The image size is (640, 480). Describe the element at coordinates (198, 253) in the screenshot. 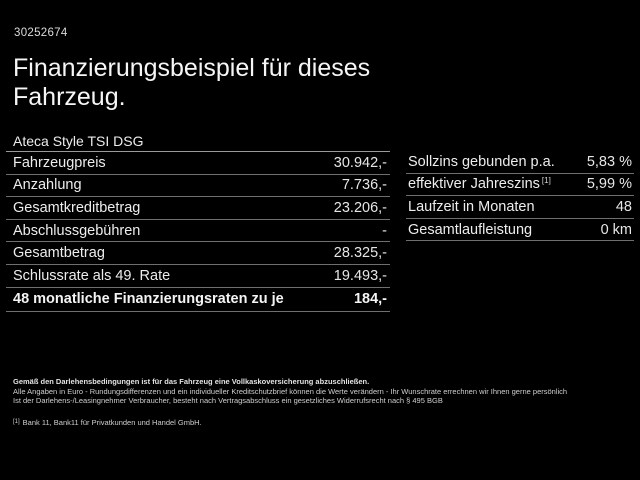

I see `table-row-gesamtbetrag: Gesamtbetrag 28.325,-` at that location.